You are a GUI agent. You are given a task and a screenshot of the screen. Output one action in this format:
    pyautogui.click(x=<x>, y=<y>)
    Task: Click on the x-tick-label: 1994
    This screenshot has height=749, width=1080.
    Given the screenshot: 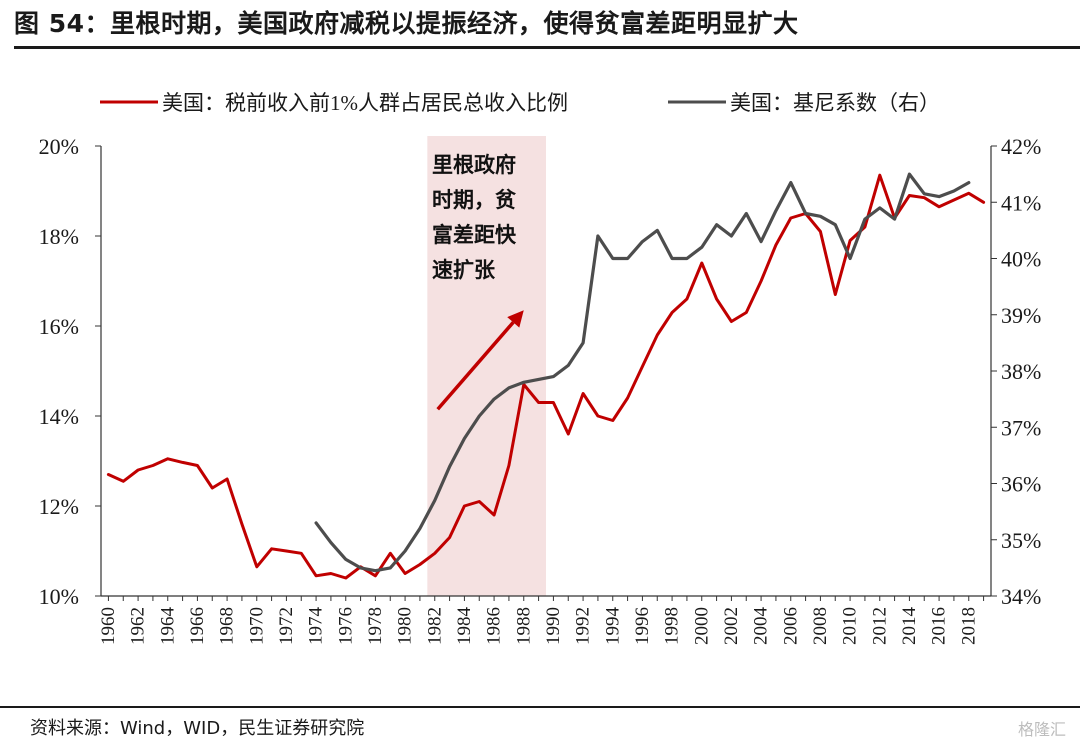 What is the action you would take?
    pyautogui.click(x=612, y=626)
    